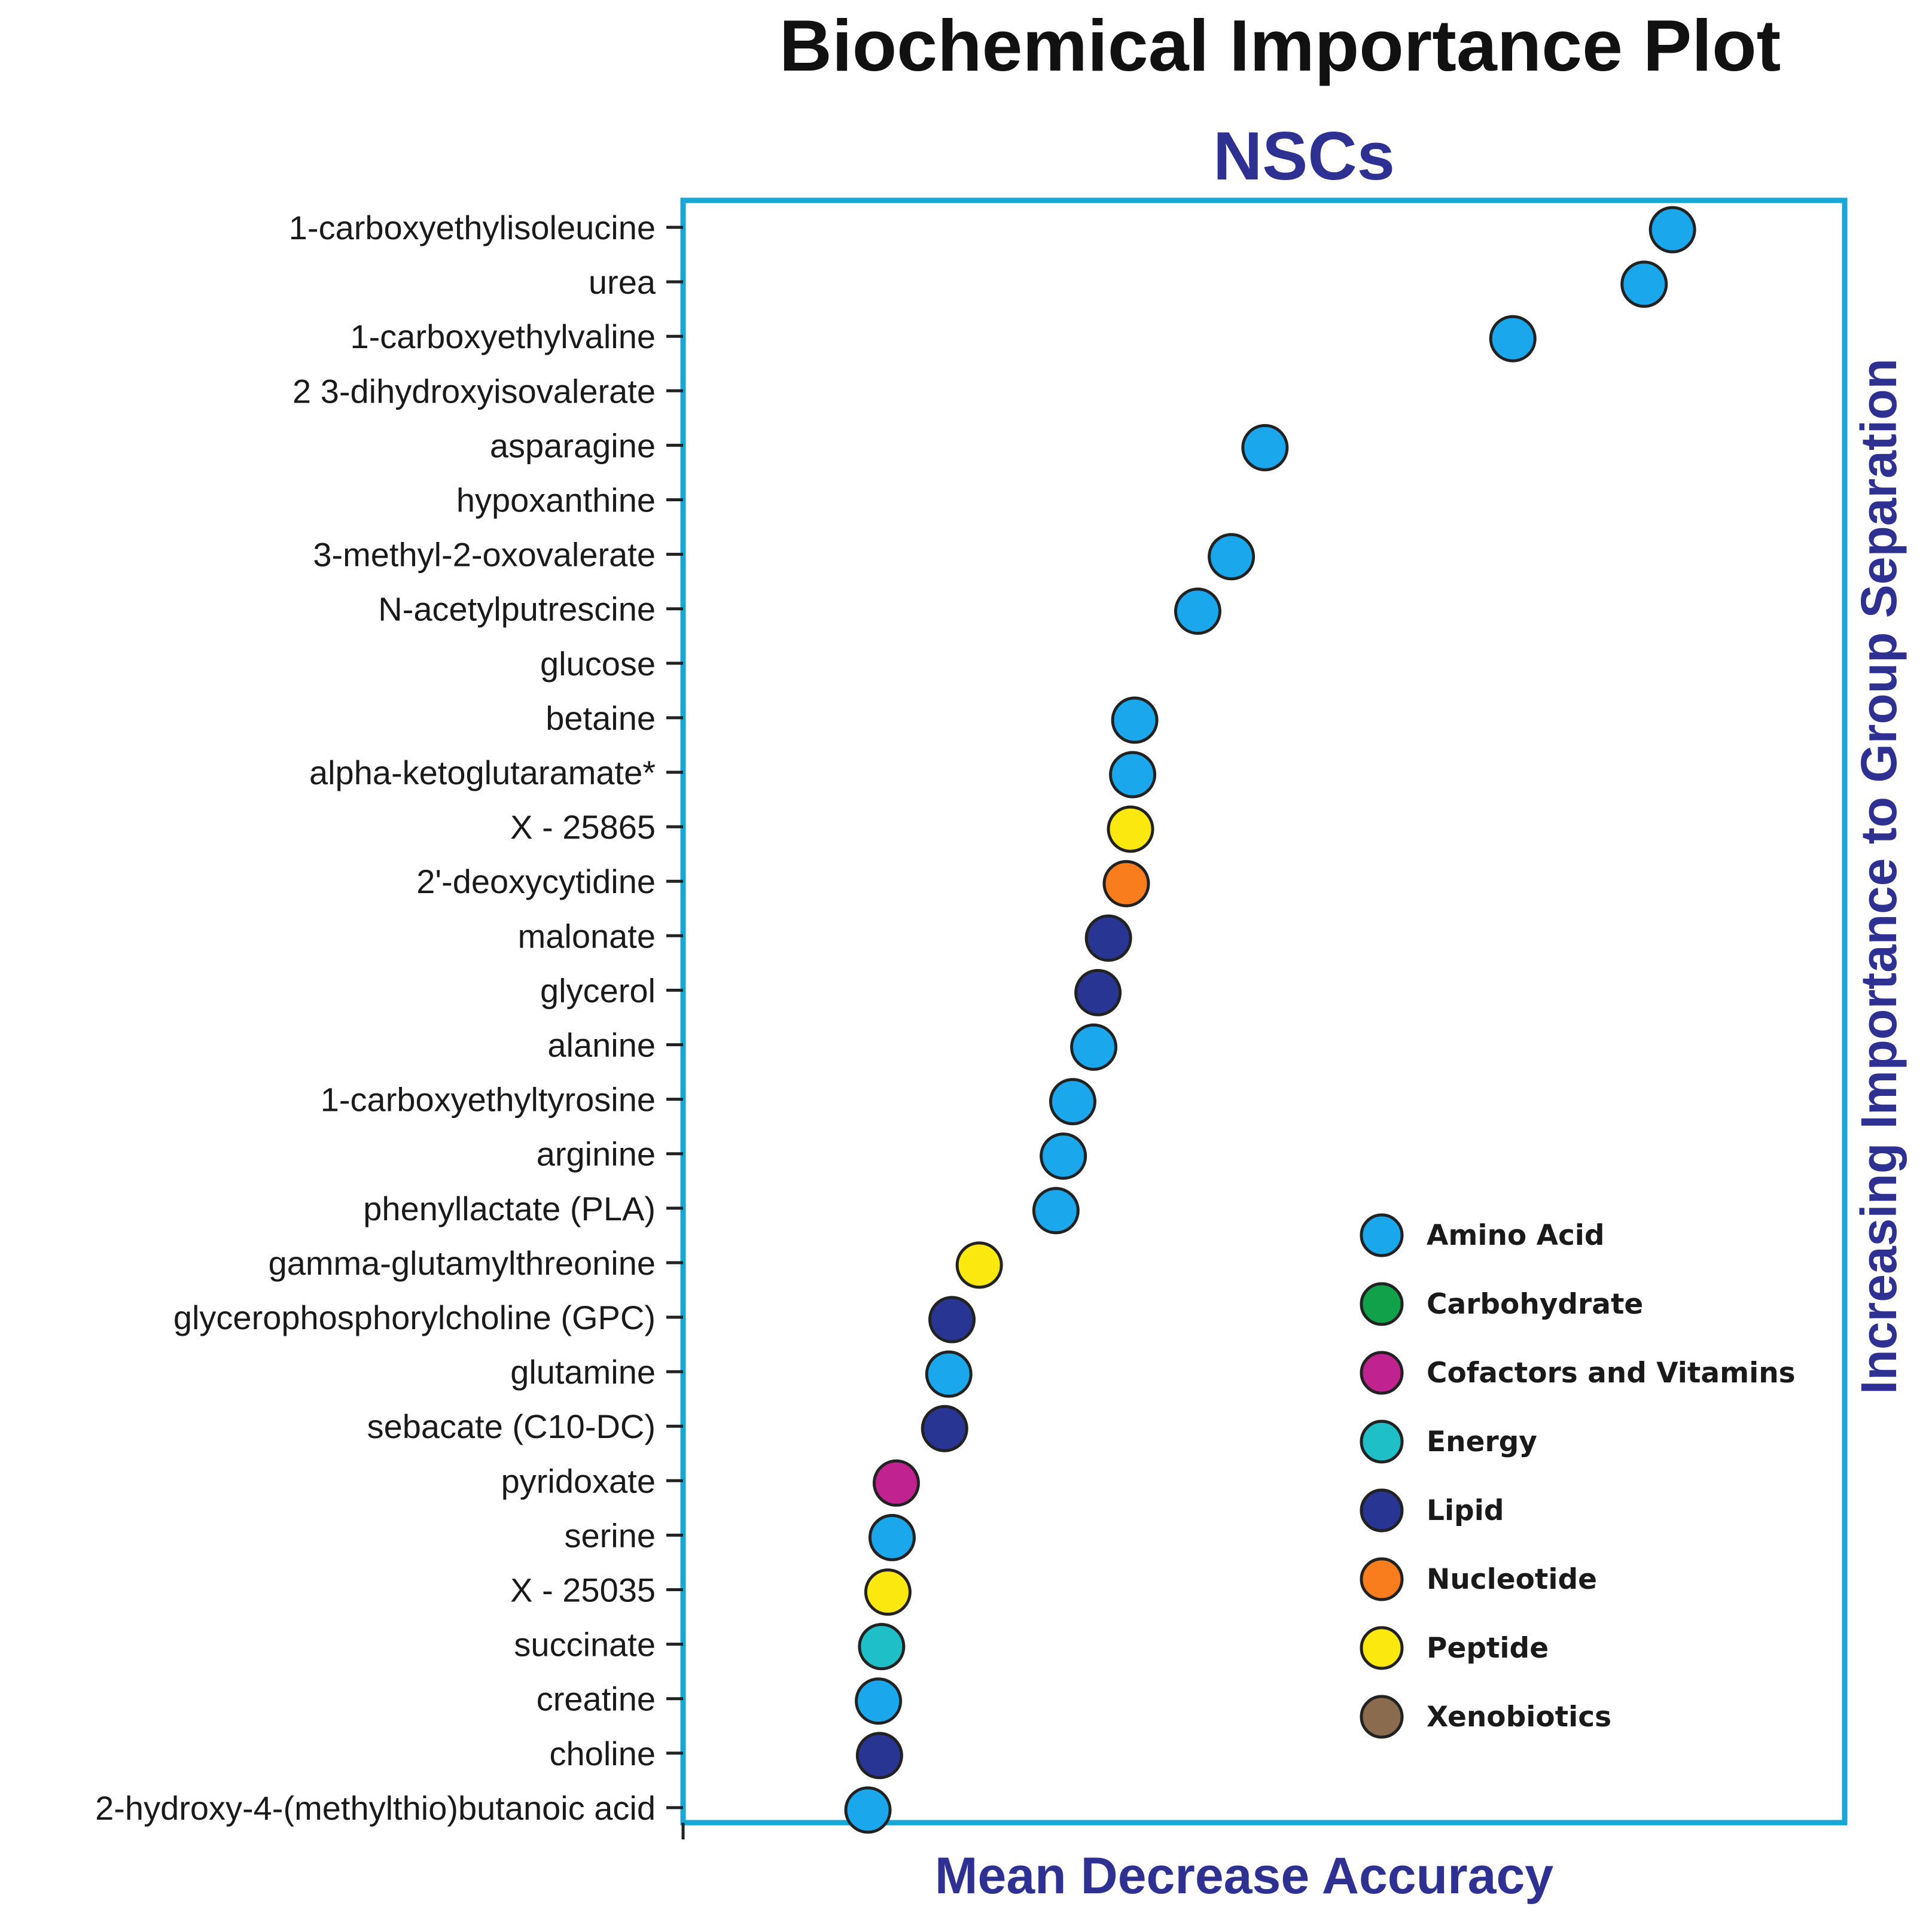  I want to click on y-tick-label: N-acetylputrescine, so click(517, 609).